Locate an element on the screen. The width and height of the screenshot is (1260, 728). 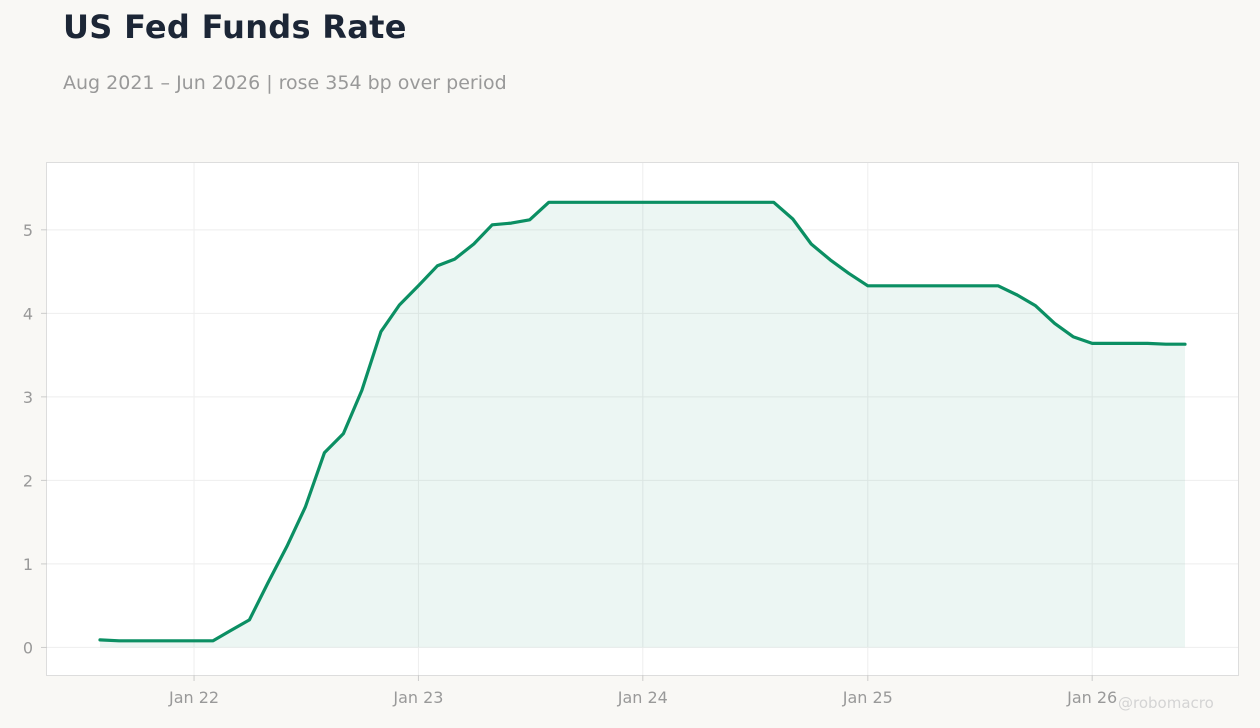
y-tick-label: 5 is located at coordinates (28, 230).